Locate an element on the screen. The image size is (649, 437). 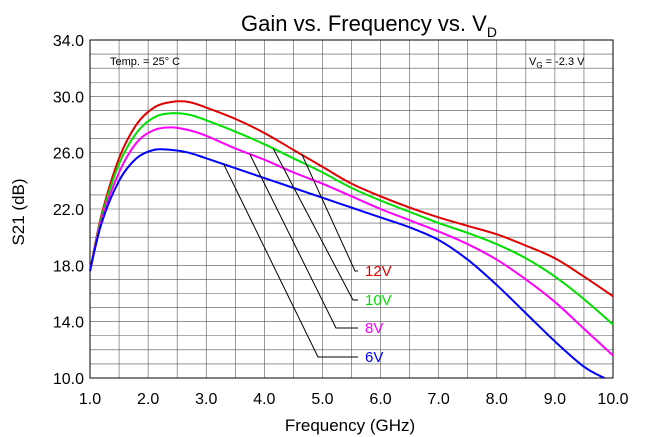
y-tick-label: 18.0 is located at coordinates (68, 266).